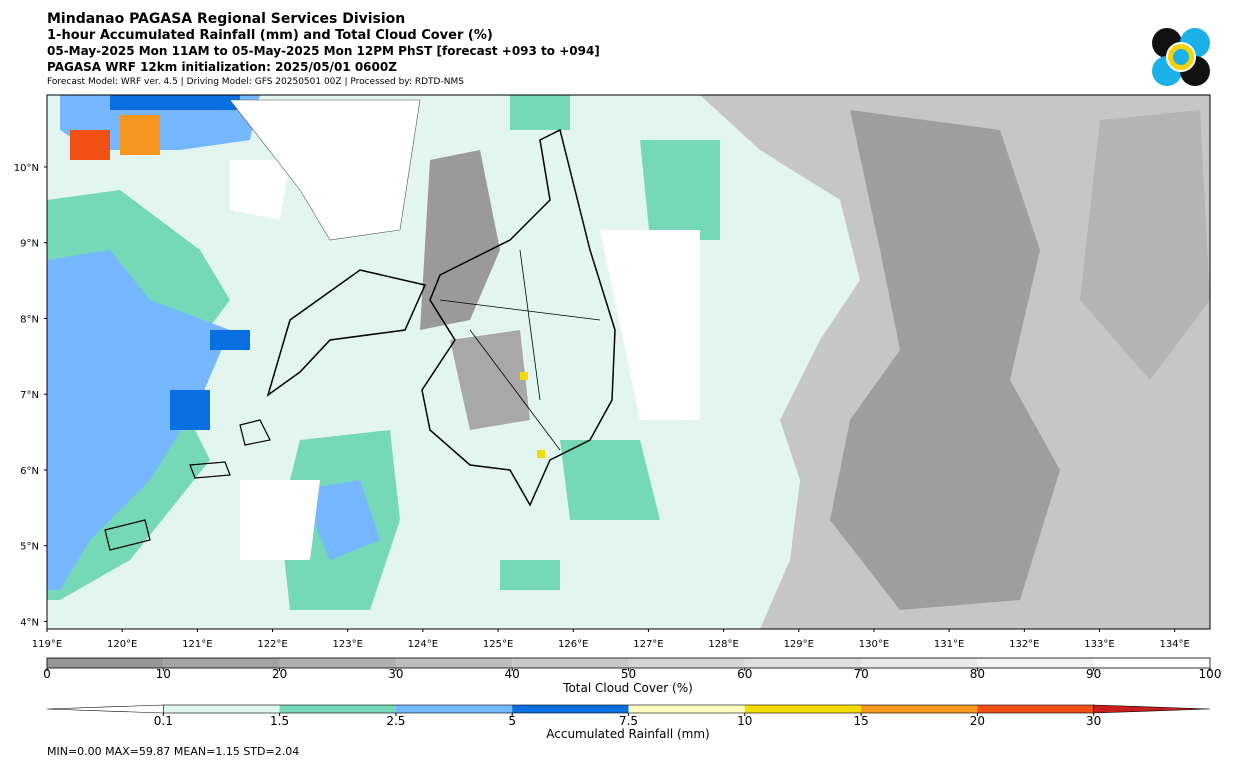 The image size is (1234, 770). I want to click on colorbar-tick-label: 0.1, so click(163, 721).